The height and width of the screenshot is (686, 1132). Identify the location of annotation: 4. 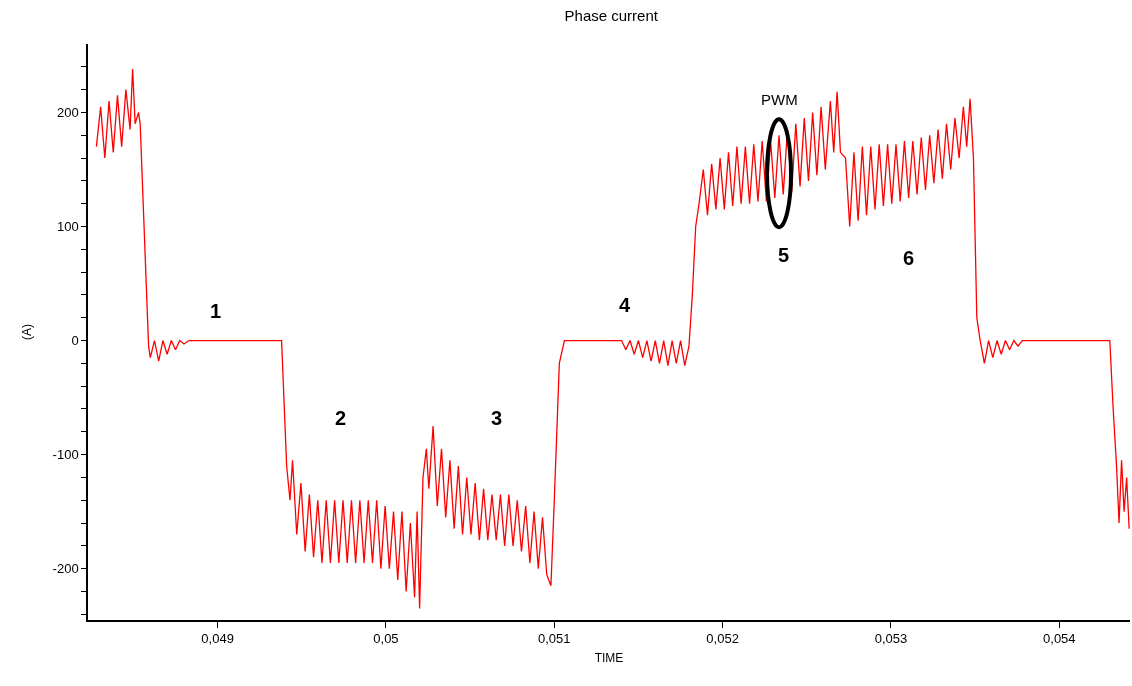
(625, 305).